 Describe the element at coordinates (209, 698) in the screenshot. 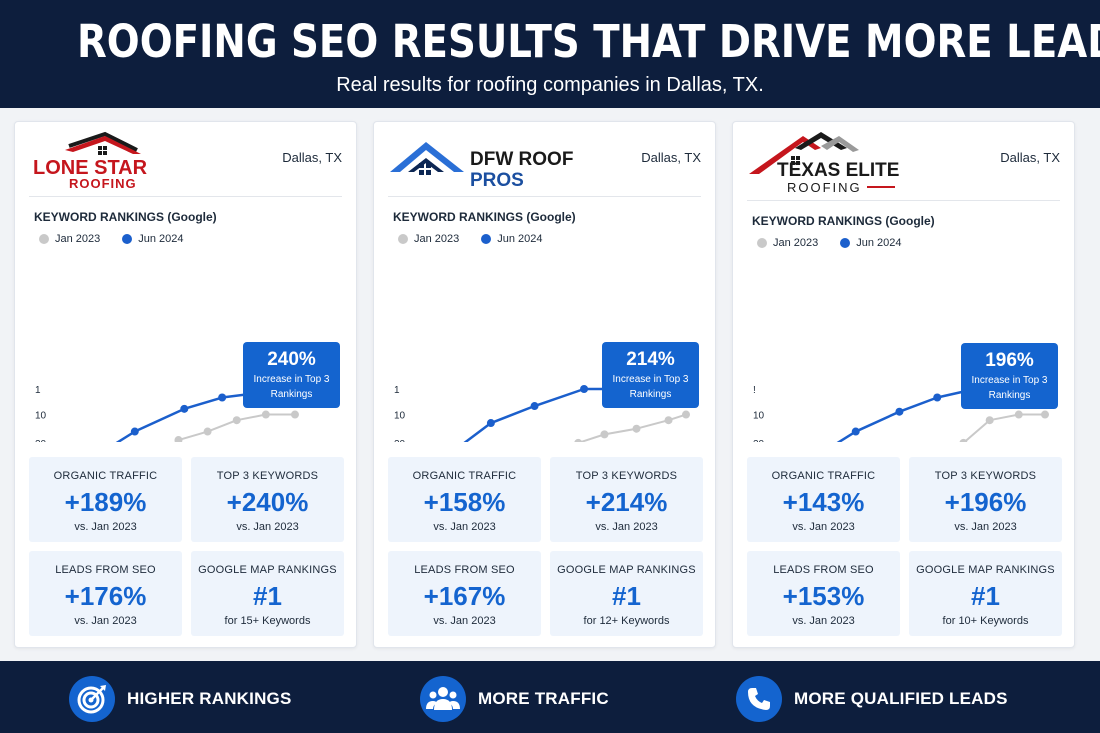

I see `feature-label: HIGHER RANKINGS` at that location.